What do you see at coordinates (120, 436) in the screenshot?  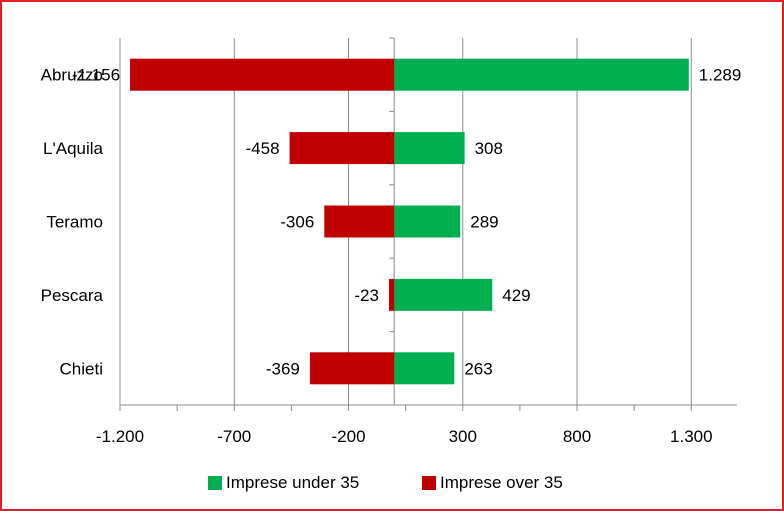 I see `x-tick-label: -1.200` at bounding box center [120, 436].